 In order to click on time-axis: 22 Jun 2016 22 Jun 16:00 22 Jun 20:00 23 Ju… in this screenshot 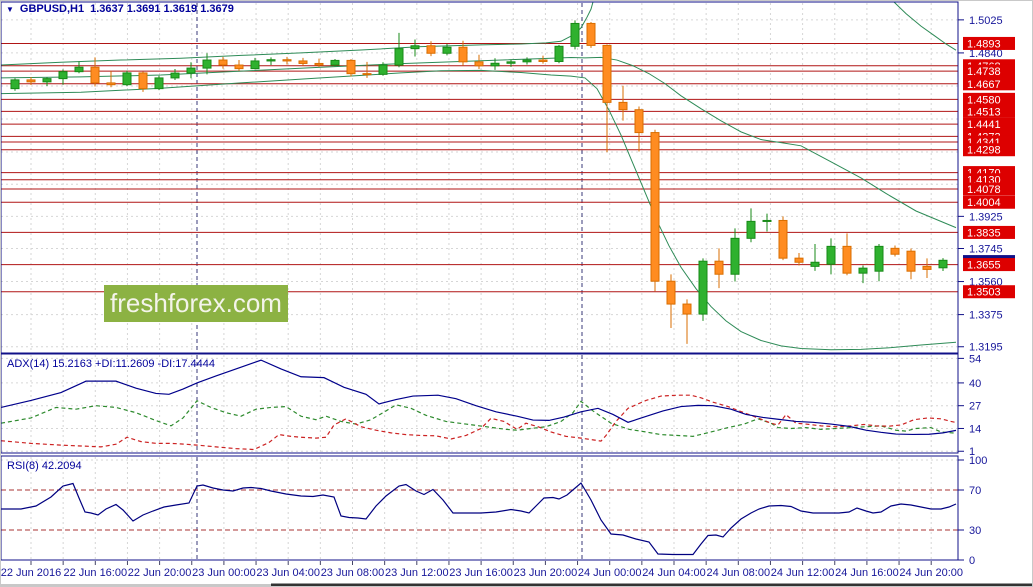, I will do `click(482, 570)`.